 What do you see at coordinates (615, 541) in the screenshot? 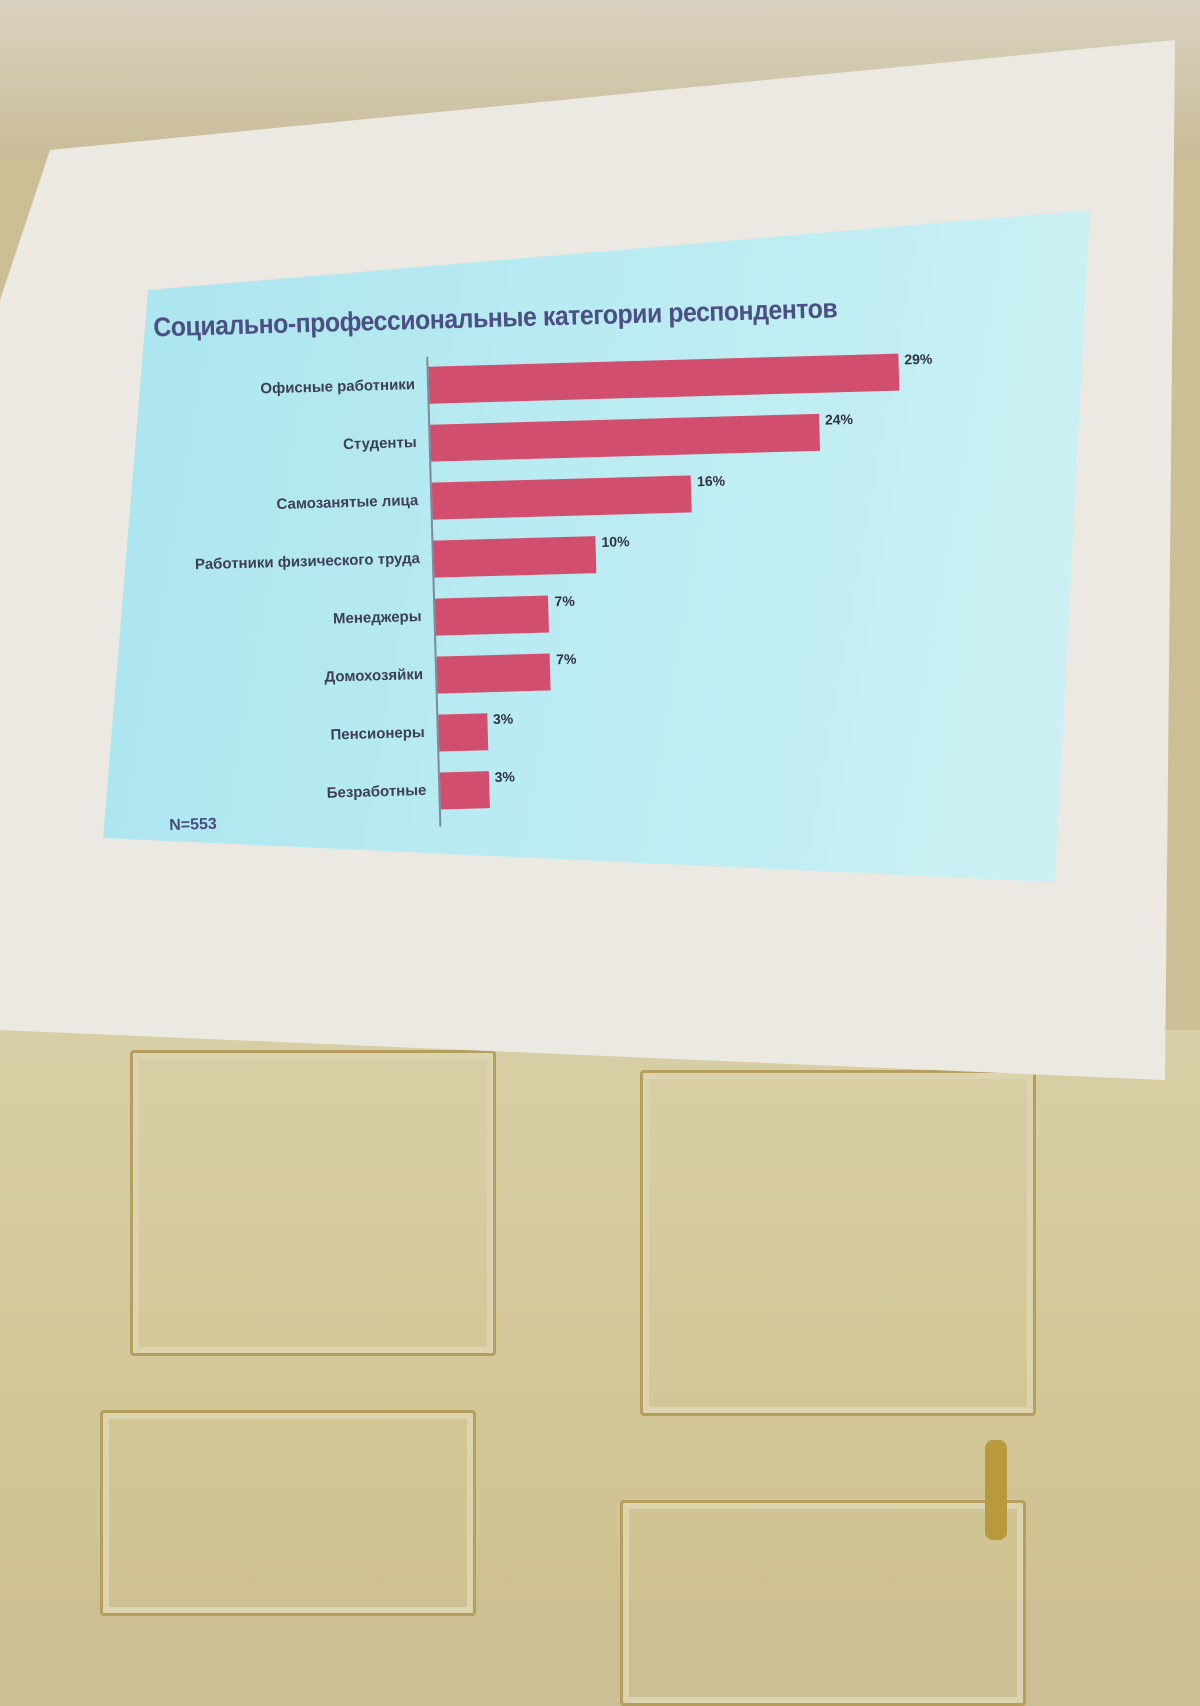
I see `data-label: 10%` at bounding box center [615, 541].